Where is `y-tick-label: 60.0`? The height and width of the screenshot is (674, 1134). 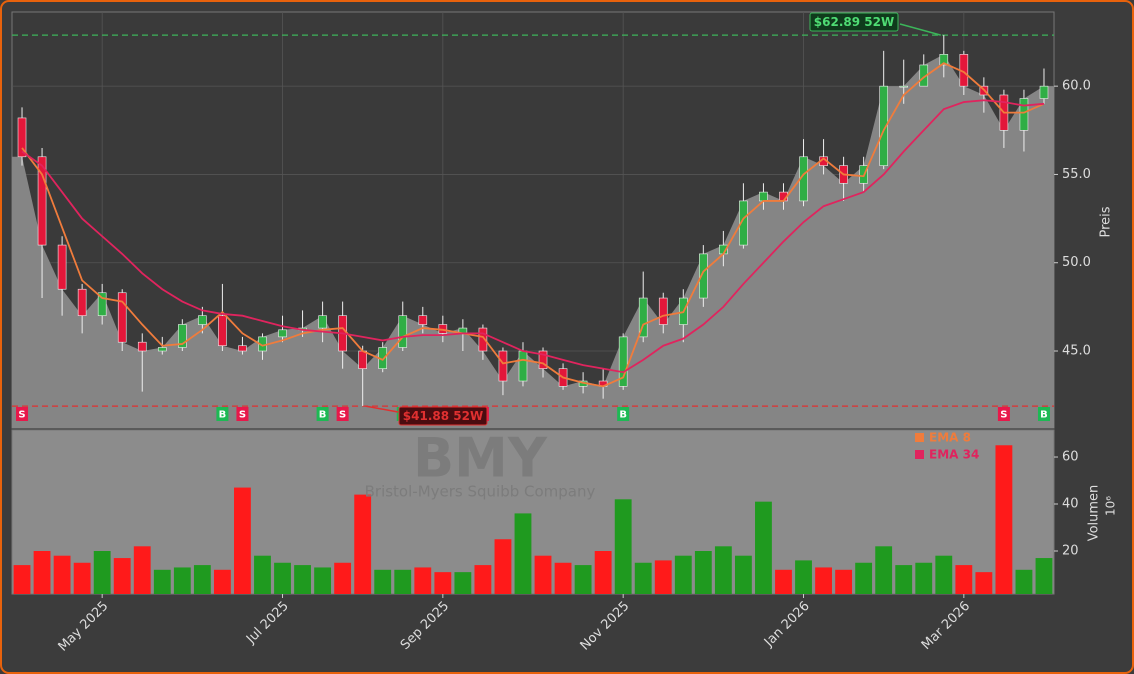
y-tick-label: 60.0 is located at coordinates (1076, 86).